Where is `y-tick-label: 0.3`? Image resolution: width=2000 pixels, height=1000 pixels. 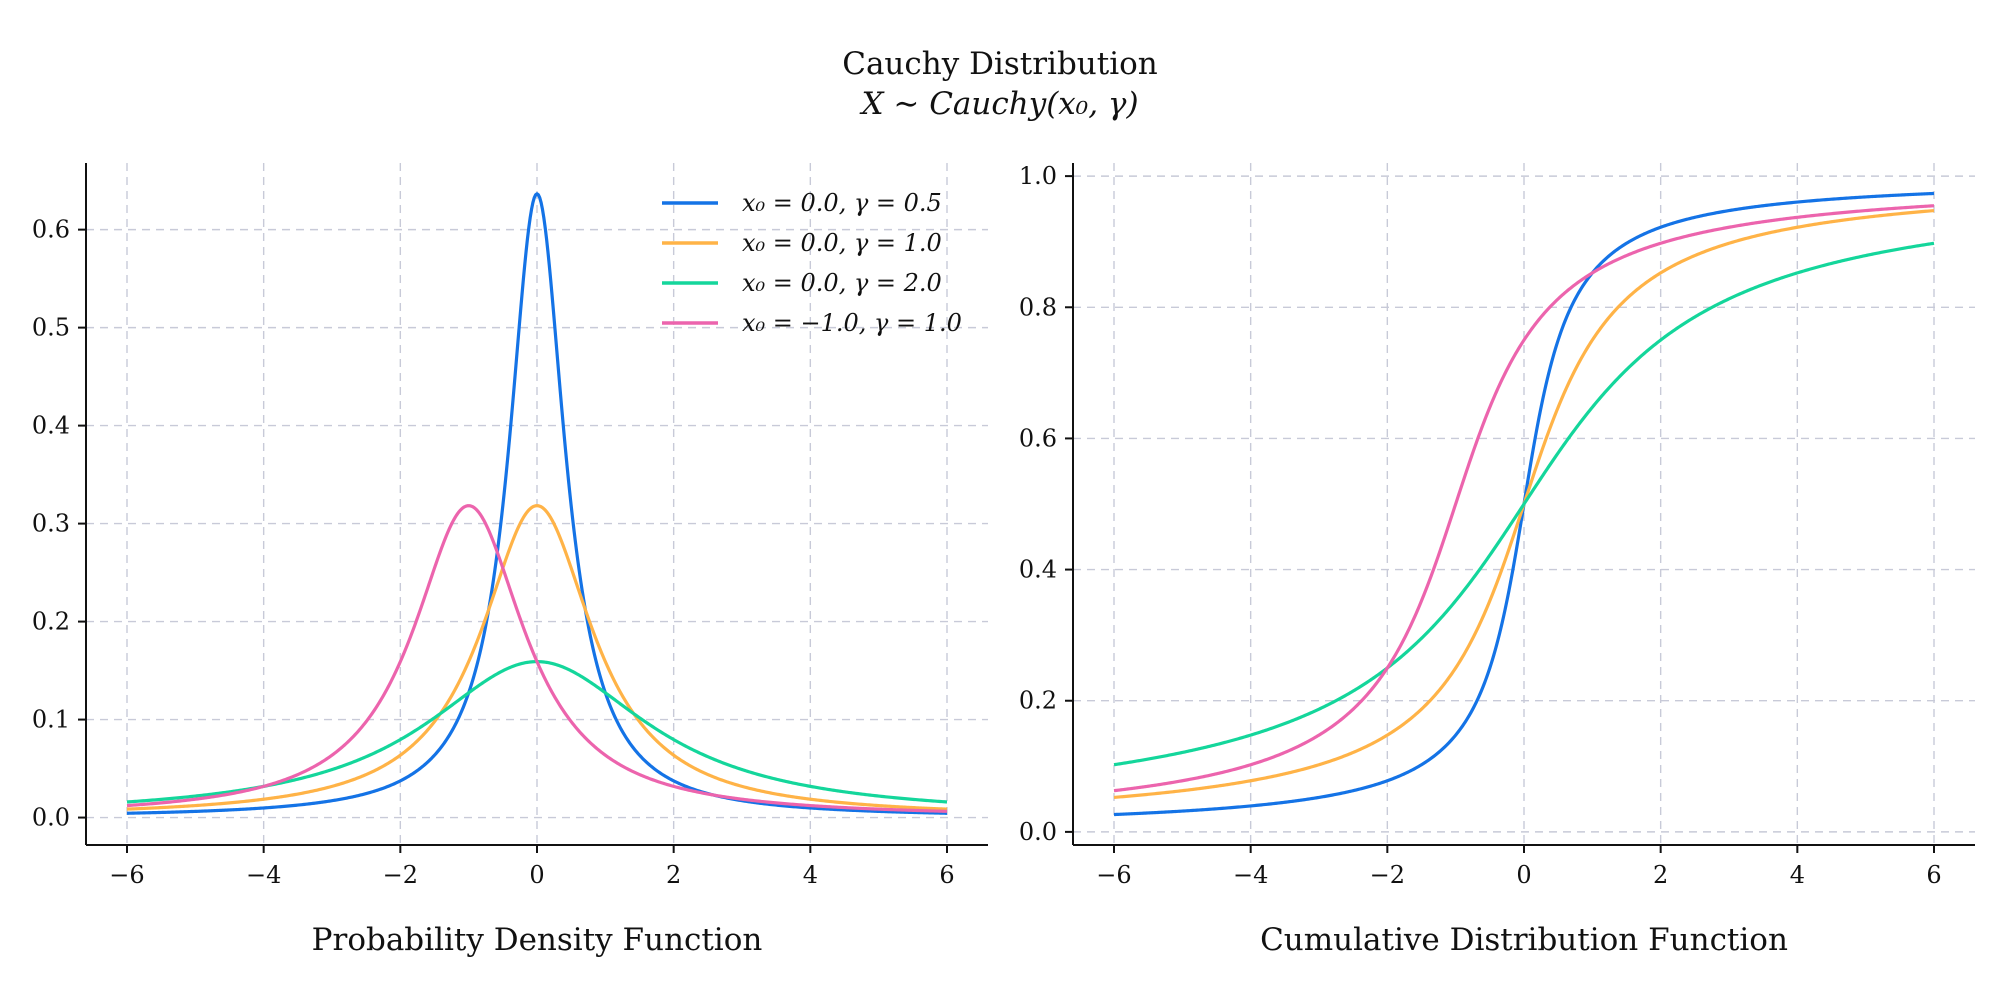 y-tick-label: 0.3 is located at coordinates (51, 524).